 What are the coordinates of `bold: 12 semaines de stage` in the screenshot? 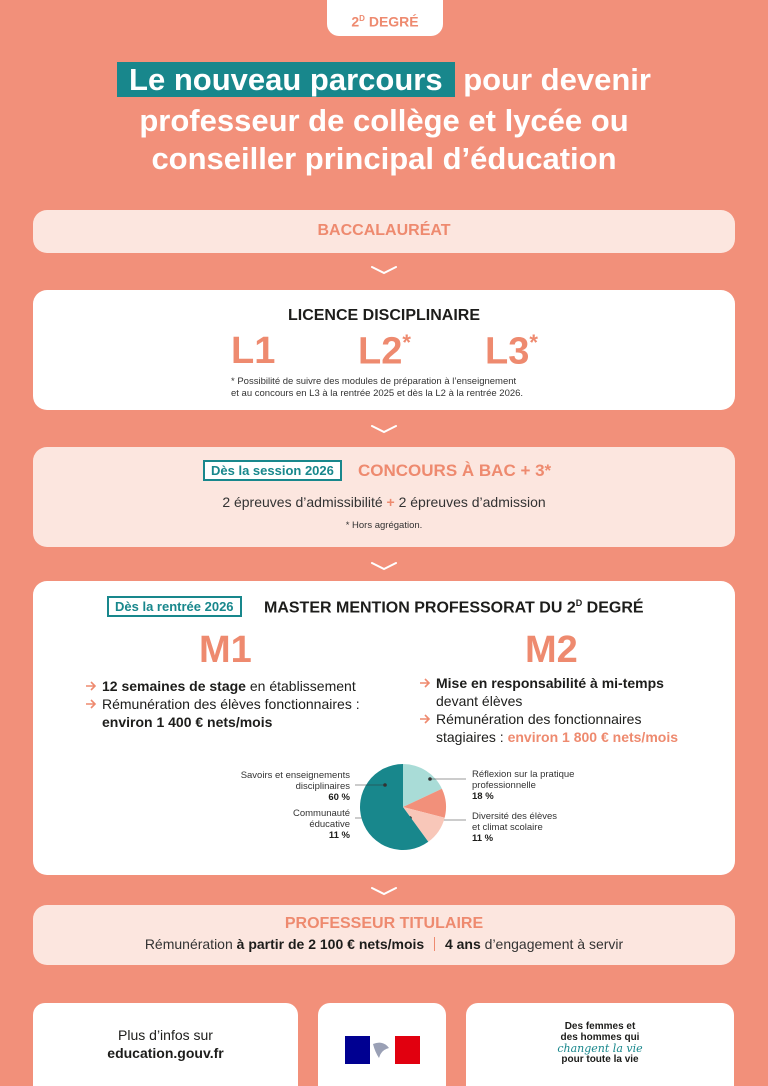 It's located at (174, 686).